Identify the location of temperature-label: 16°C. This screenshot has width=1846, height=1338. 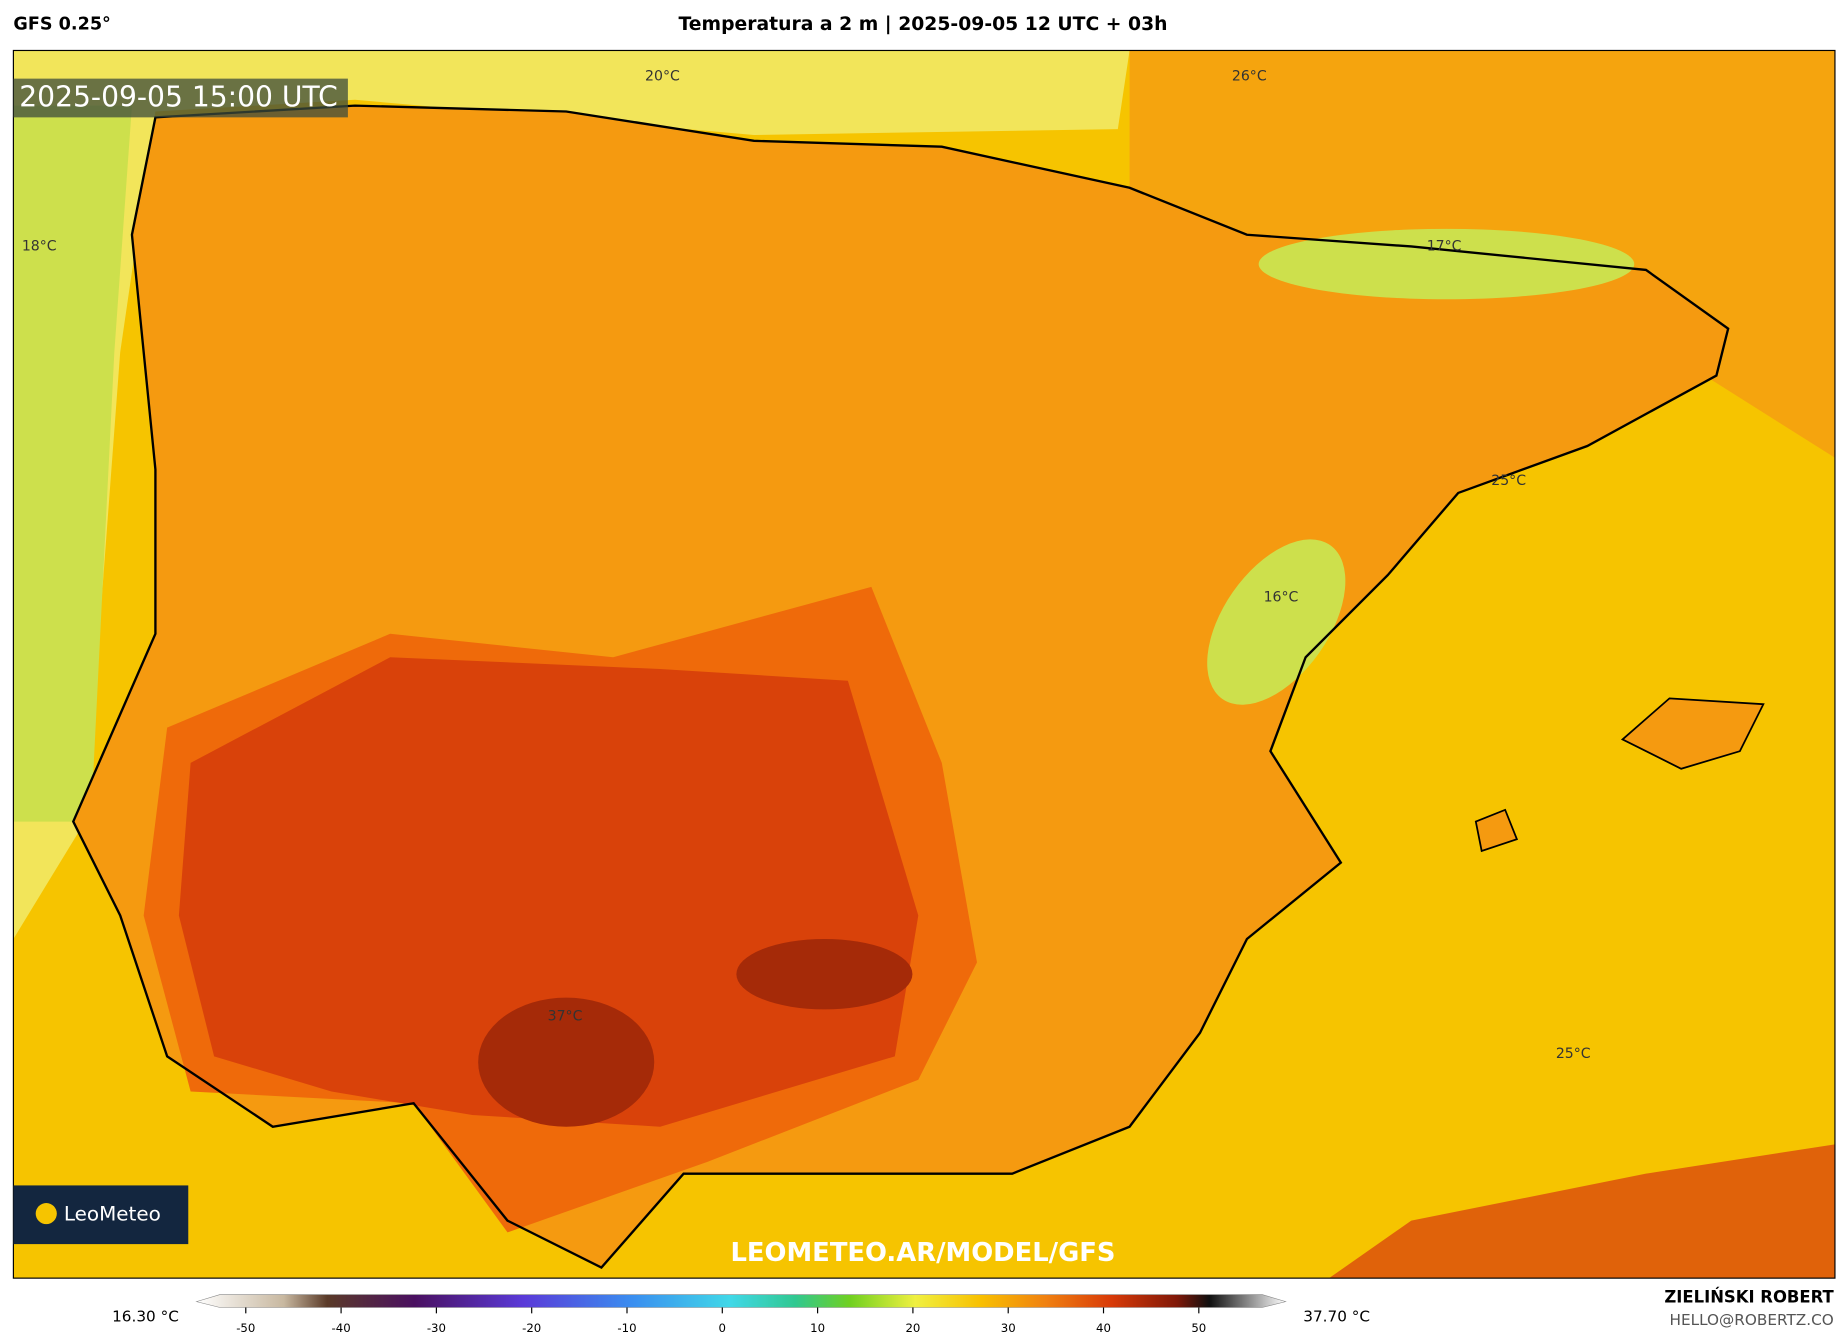
(1281, 597).